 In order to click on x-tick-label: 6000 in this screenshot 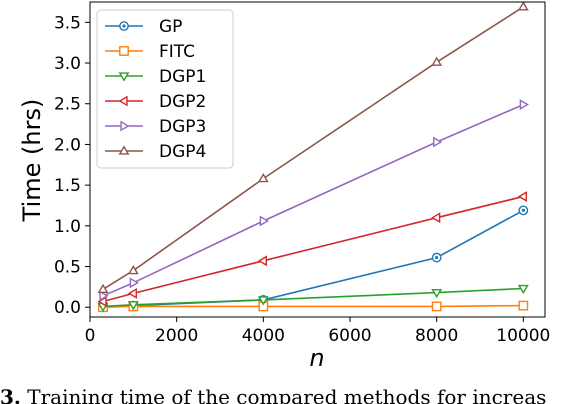, I will do `click(349, 336)`.